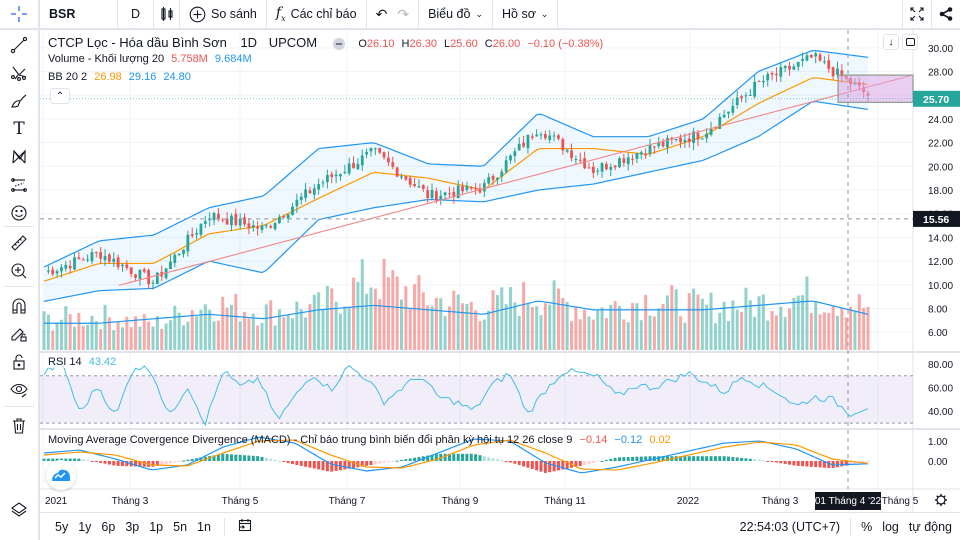  Describe the element at coordinates (108, 526) in the screenshot. I see `range-button-6p: 6p` at that location.